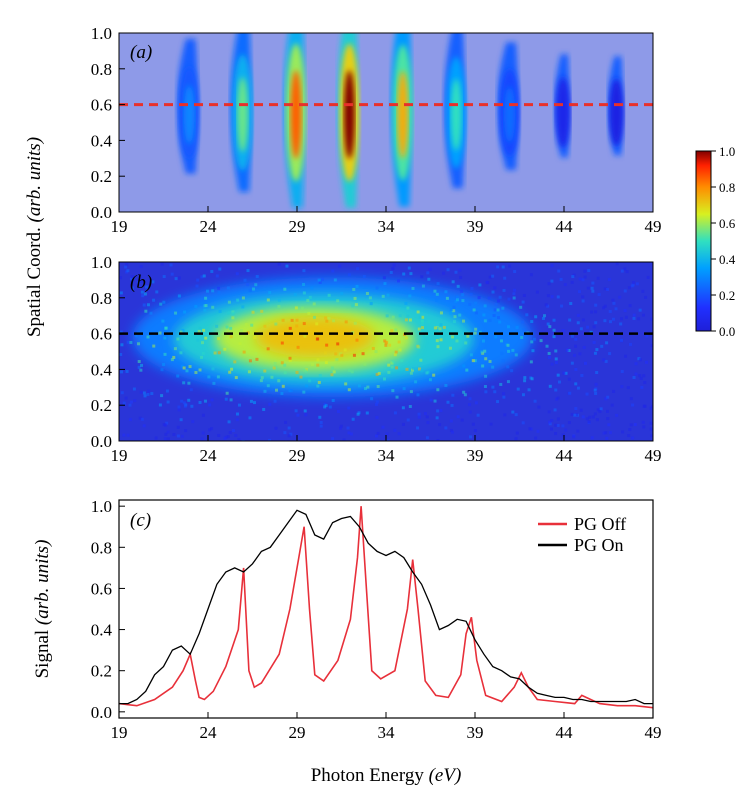 Image resolution: width=754 pixels, height=801 pixels. What do you see at coordinates (297, 226) in the screenshot?
I see `panel-a-x-tick-label: 29` at bounding box center [297, 226].